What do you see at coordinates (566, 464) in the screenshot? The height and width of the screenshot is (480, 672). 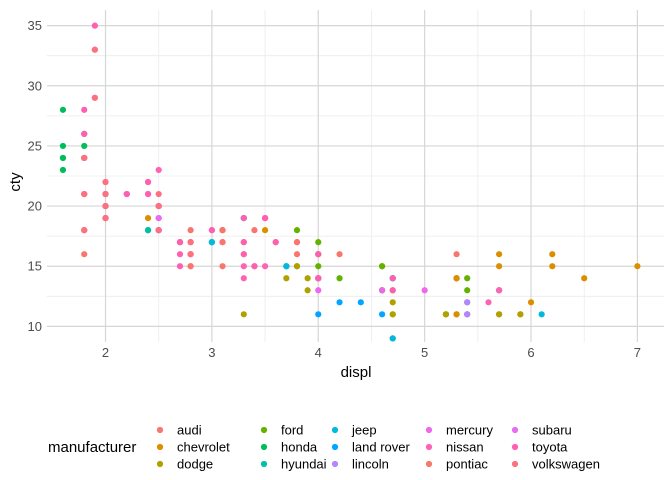 I see `legend-label-volkswagen: volkswagen` at bounding box center [566, 464].